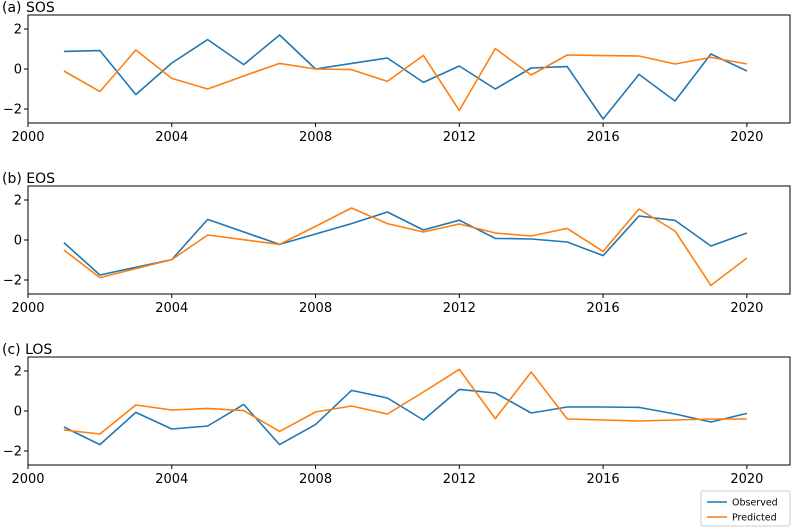 The height and width of the screenshot is (529, 795). I want to click on panel-title-eos: (b) EOS, so click(28, 179).